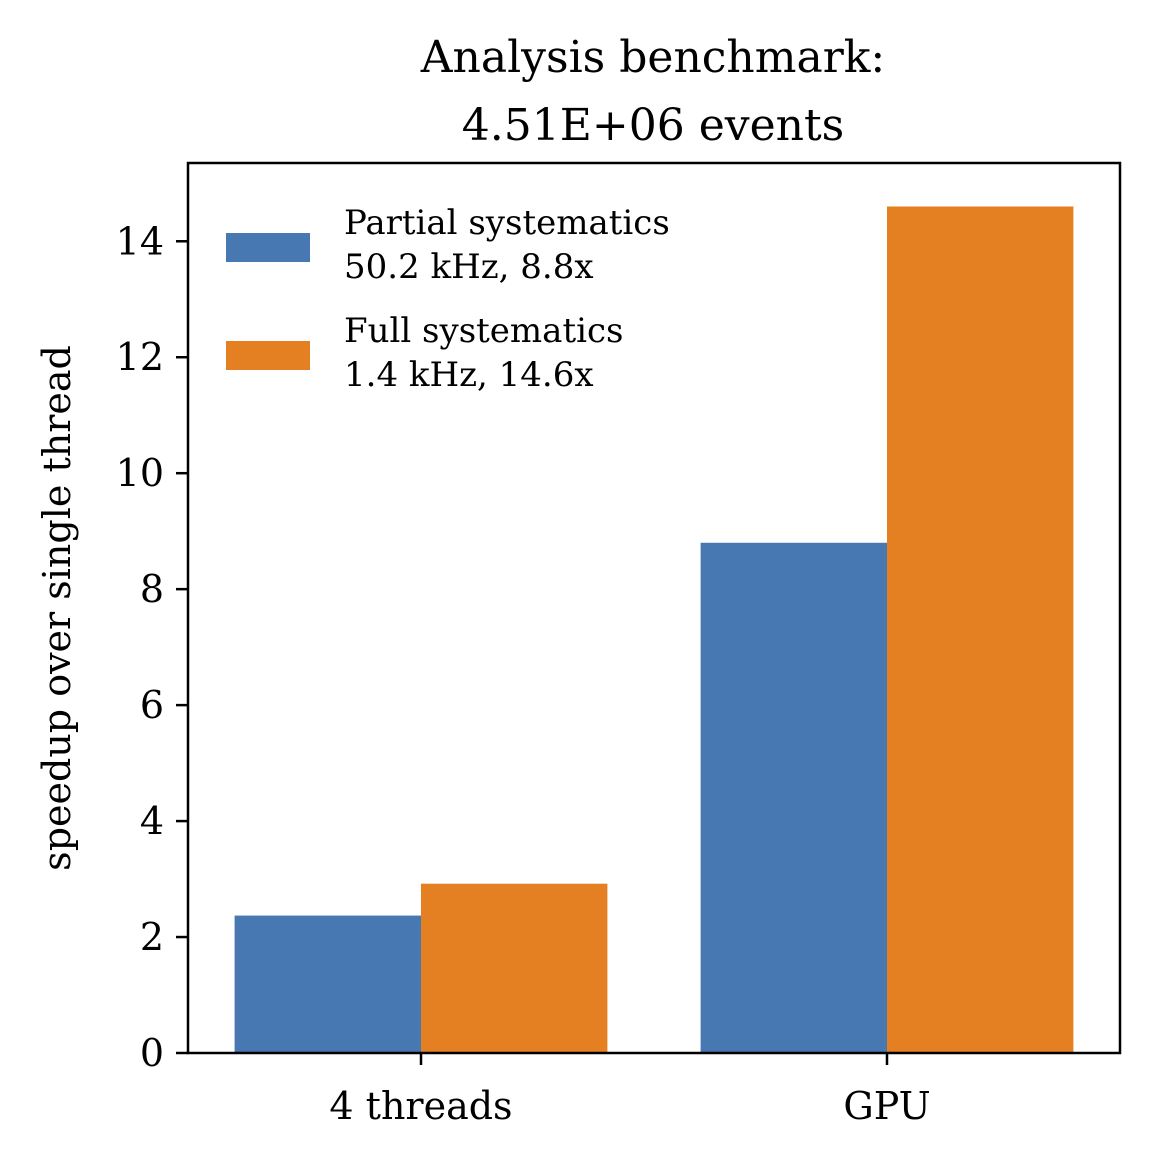 This screenshot has height=1161, width=1165. What do you see at coordinates (507, 223) in the screenshot?
I see `legend-label-0-line-0: Partial systematics` at bounding box center [507, 223].